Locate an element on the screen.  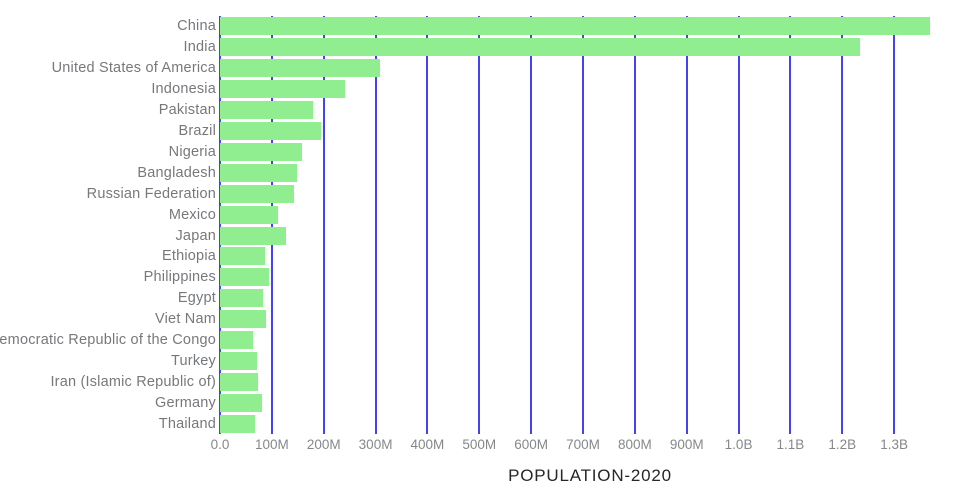
category-label-cell: United States of America is located at coordinates (108, 68).